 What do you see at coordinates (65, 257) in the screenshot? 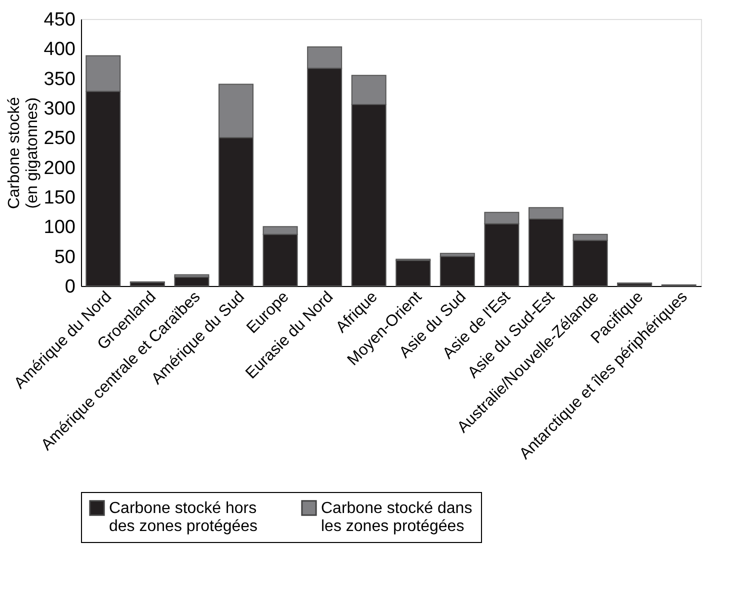
I see `y-tick-label: 50` at bounding box center [65, 257].